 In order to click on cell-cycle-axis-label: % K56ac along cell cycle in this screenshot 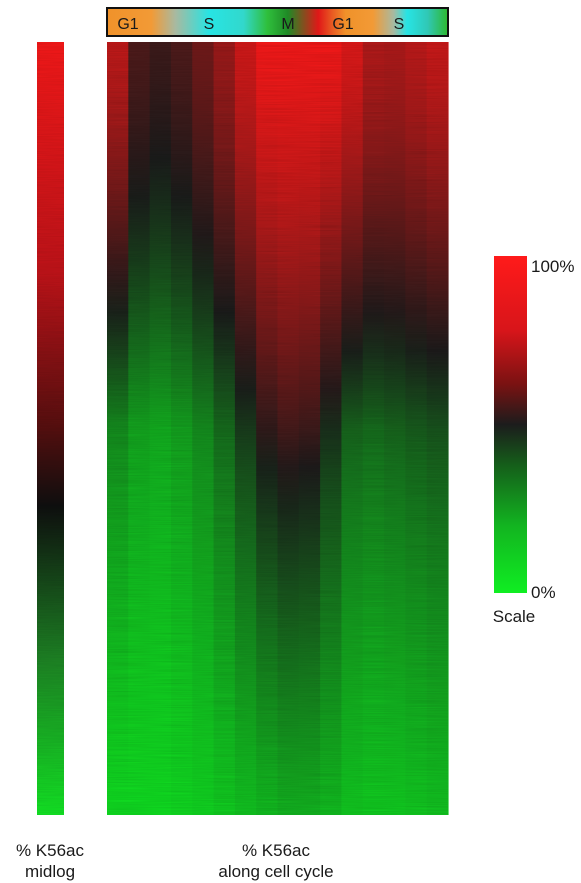, I will do `click(276, 861)`.